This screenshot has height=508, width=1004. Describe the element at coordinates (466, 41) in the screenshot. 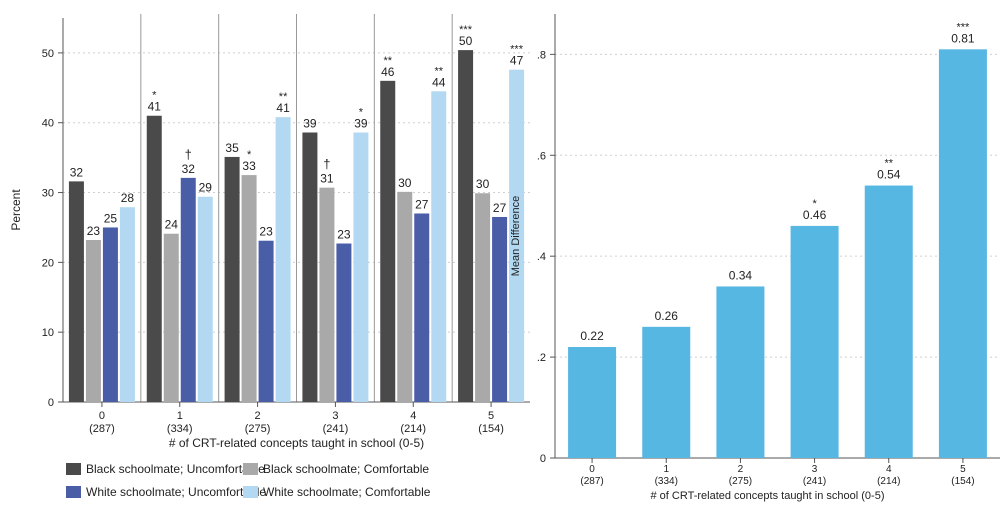

I see `bar-value-label: 50` at that location.